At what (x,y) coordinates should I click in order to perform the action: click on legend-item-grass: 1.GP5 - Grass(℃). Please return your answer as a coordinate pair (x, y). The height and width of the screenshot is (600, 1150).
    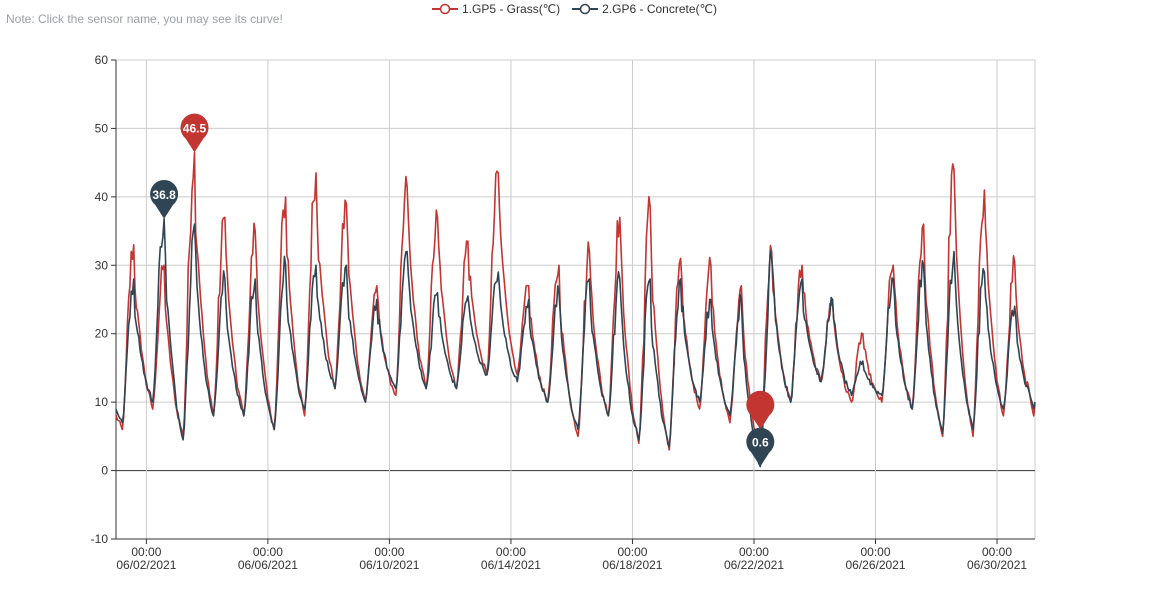
    Looking at the image, I should click on (496, 9).